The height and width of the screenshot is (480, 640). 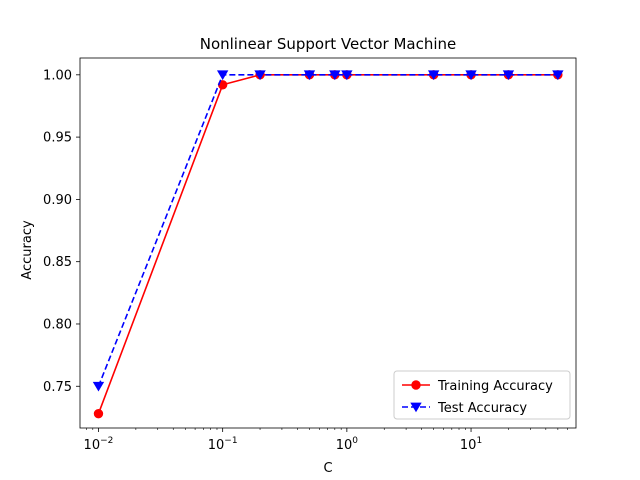 What do you see at coordinates (416, 407) in the screenshot?
I see `test-legend-marker` at bounding box center [416, 407].